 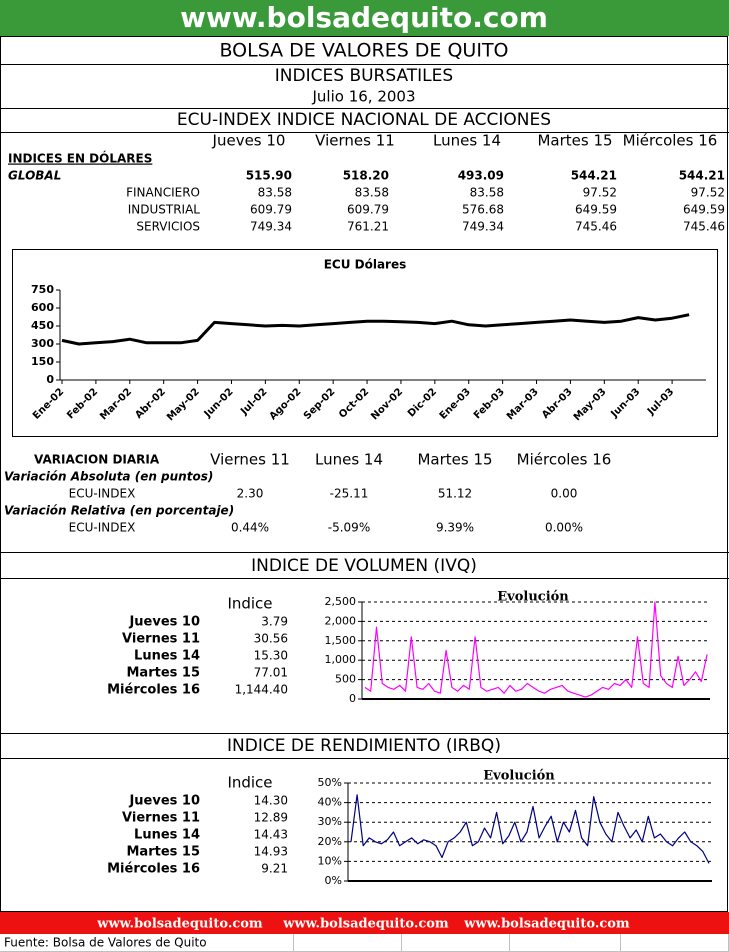 What do you see at coordinates (249, 141) in the screenshot?
I see `column-header: Jueves 10` at bounding box center [249, 141].